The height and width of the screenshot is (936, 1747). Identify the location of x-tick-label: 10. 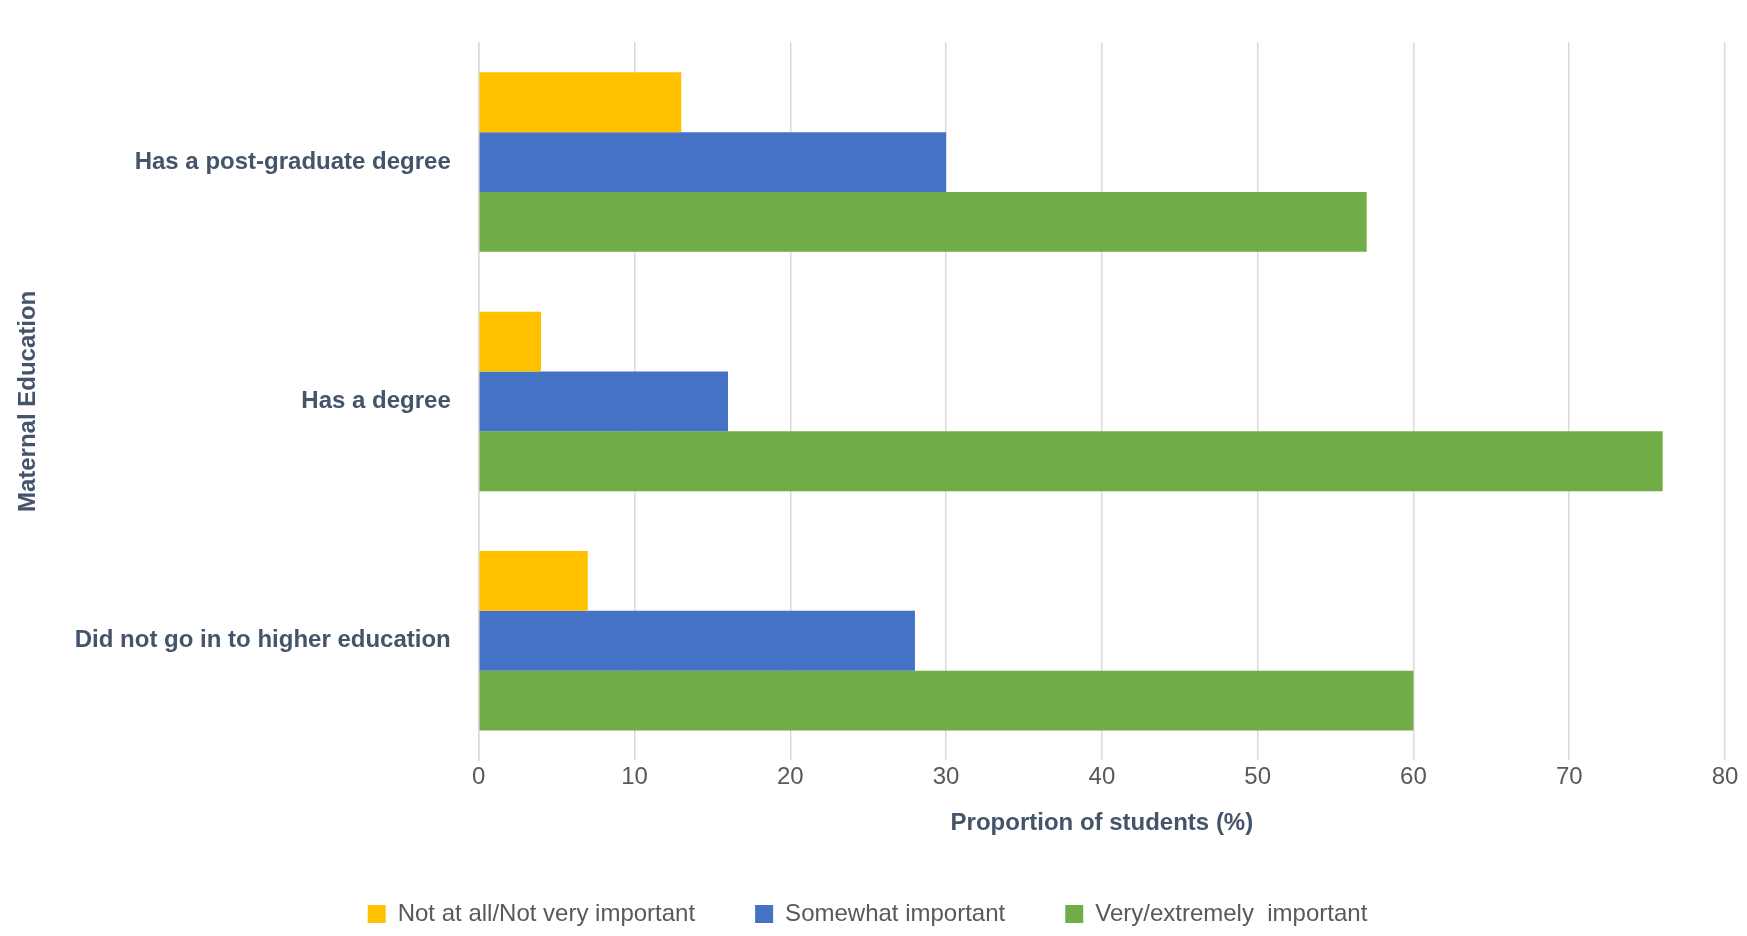
(634, 776).